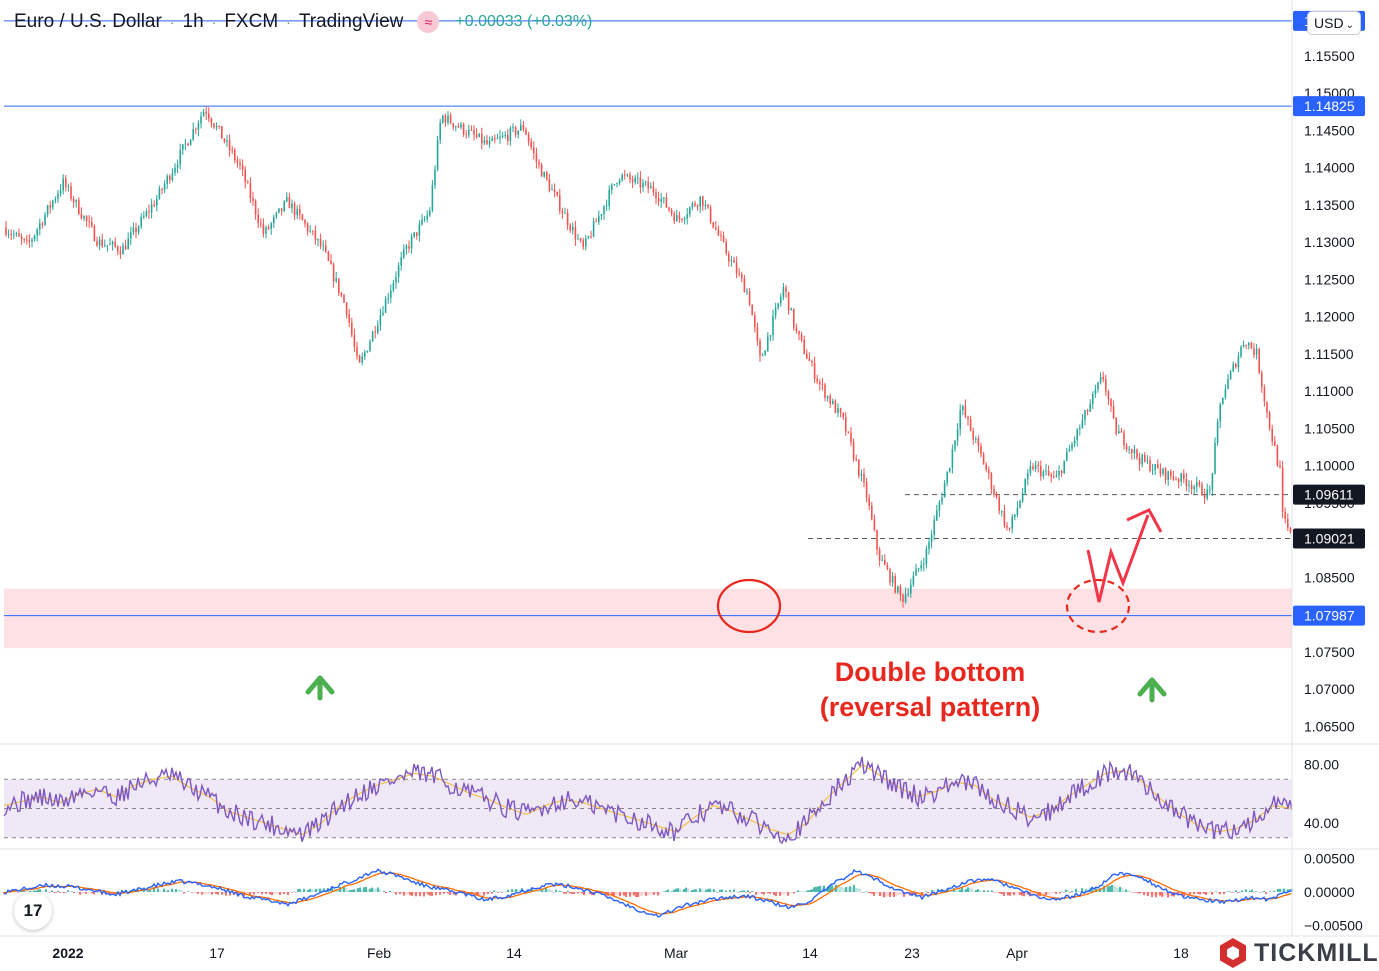 The width and height of the screenshot is (1379, 971). What do you see at coordinates (33, 911) in the screenshot?
I see `tradingview-logo-icon: 17` at bounding box center [33, 911].